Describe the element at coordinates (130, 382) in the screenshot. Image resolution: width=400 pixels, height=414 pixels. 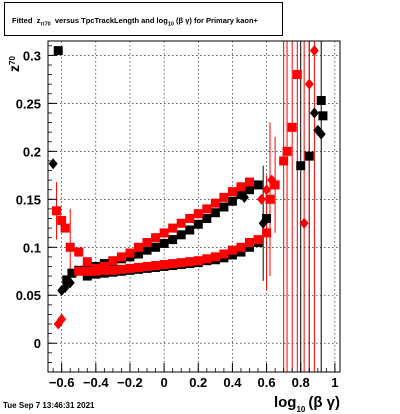
I see `x-tick-label: −0.2` at that location.